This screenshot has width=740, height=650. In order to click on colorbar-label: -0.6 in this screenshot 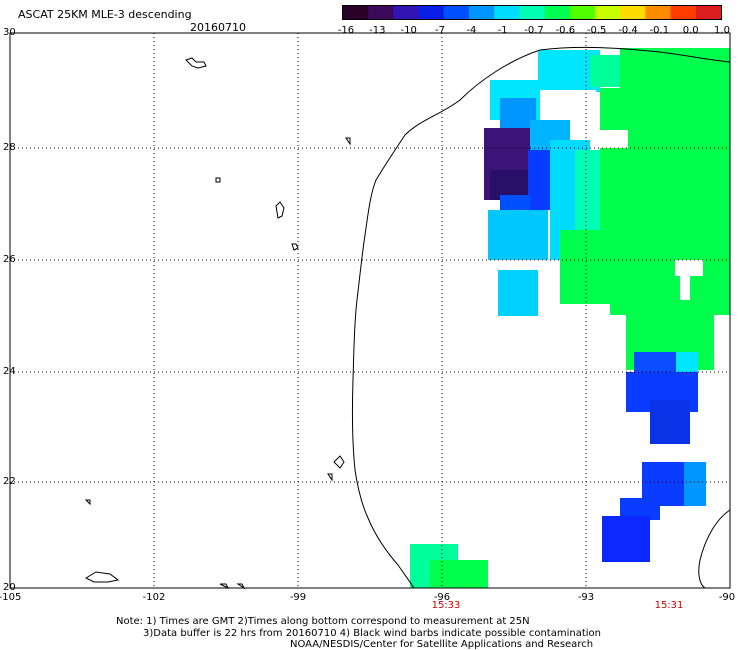, I will do `click(565, 30)`.